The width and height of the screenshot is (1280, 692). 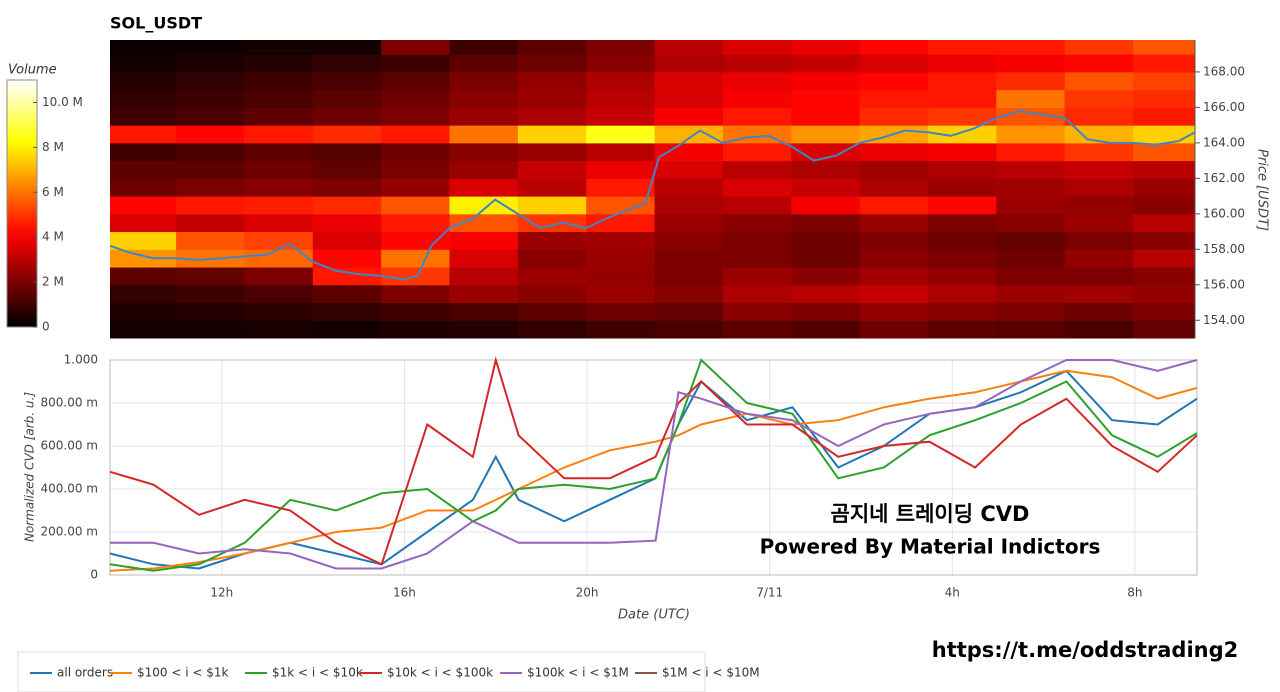 What do you see at coordinates (94, 575) in the screenshot?
I see `y-tick-label: 0` at bounding box center [94, 575].